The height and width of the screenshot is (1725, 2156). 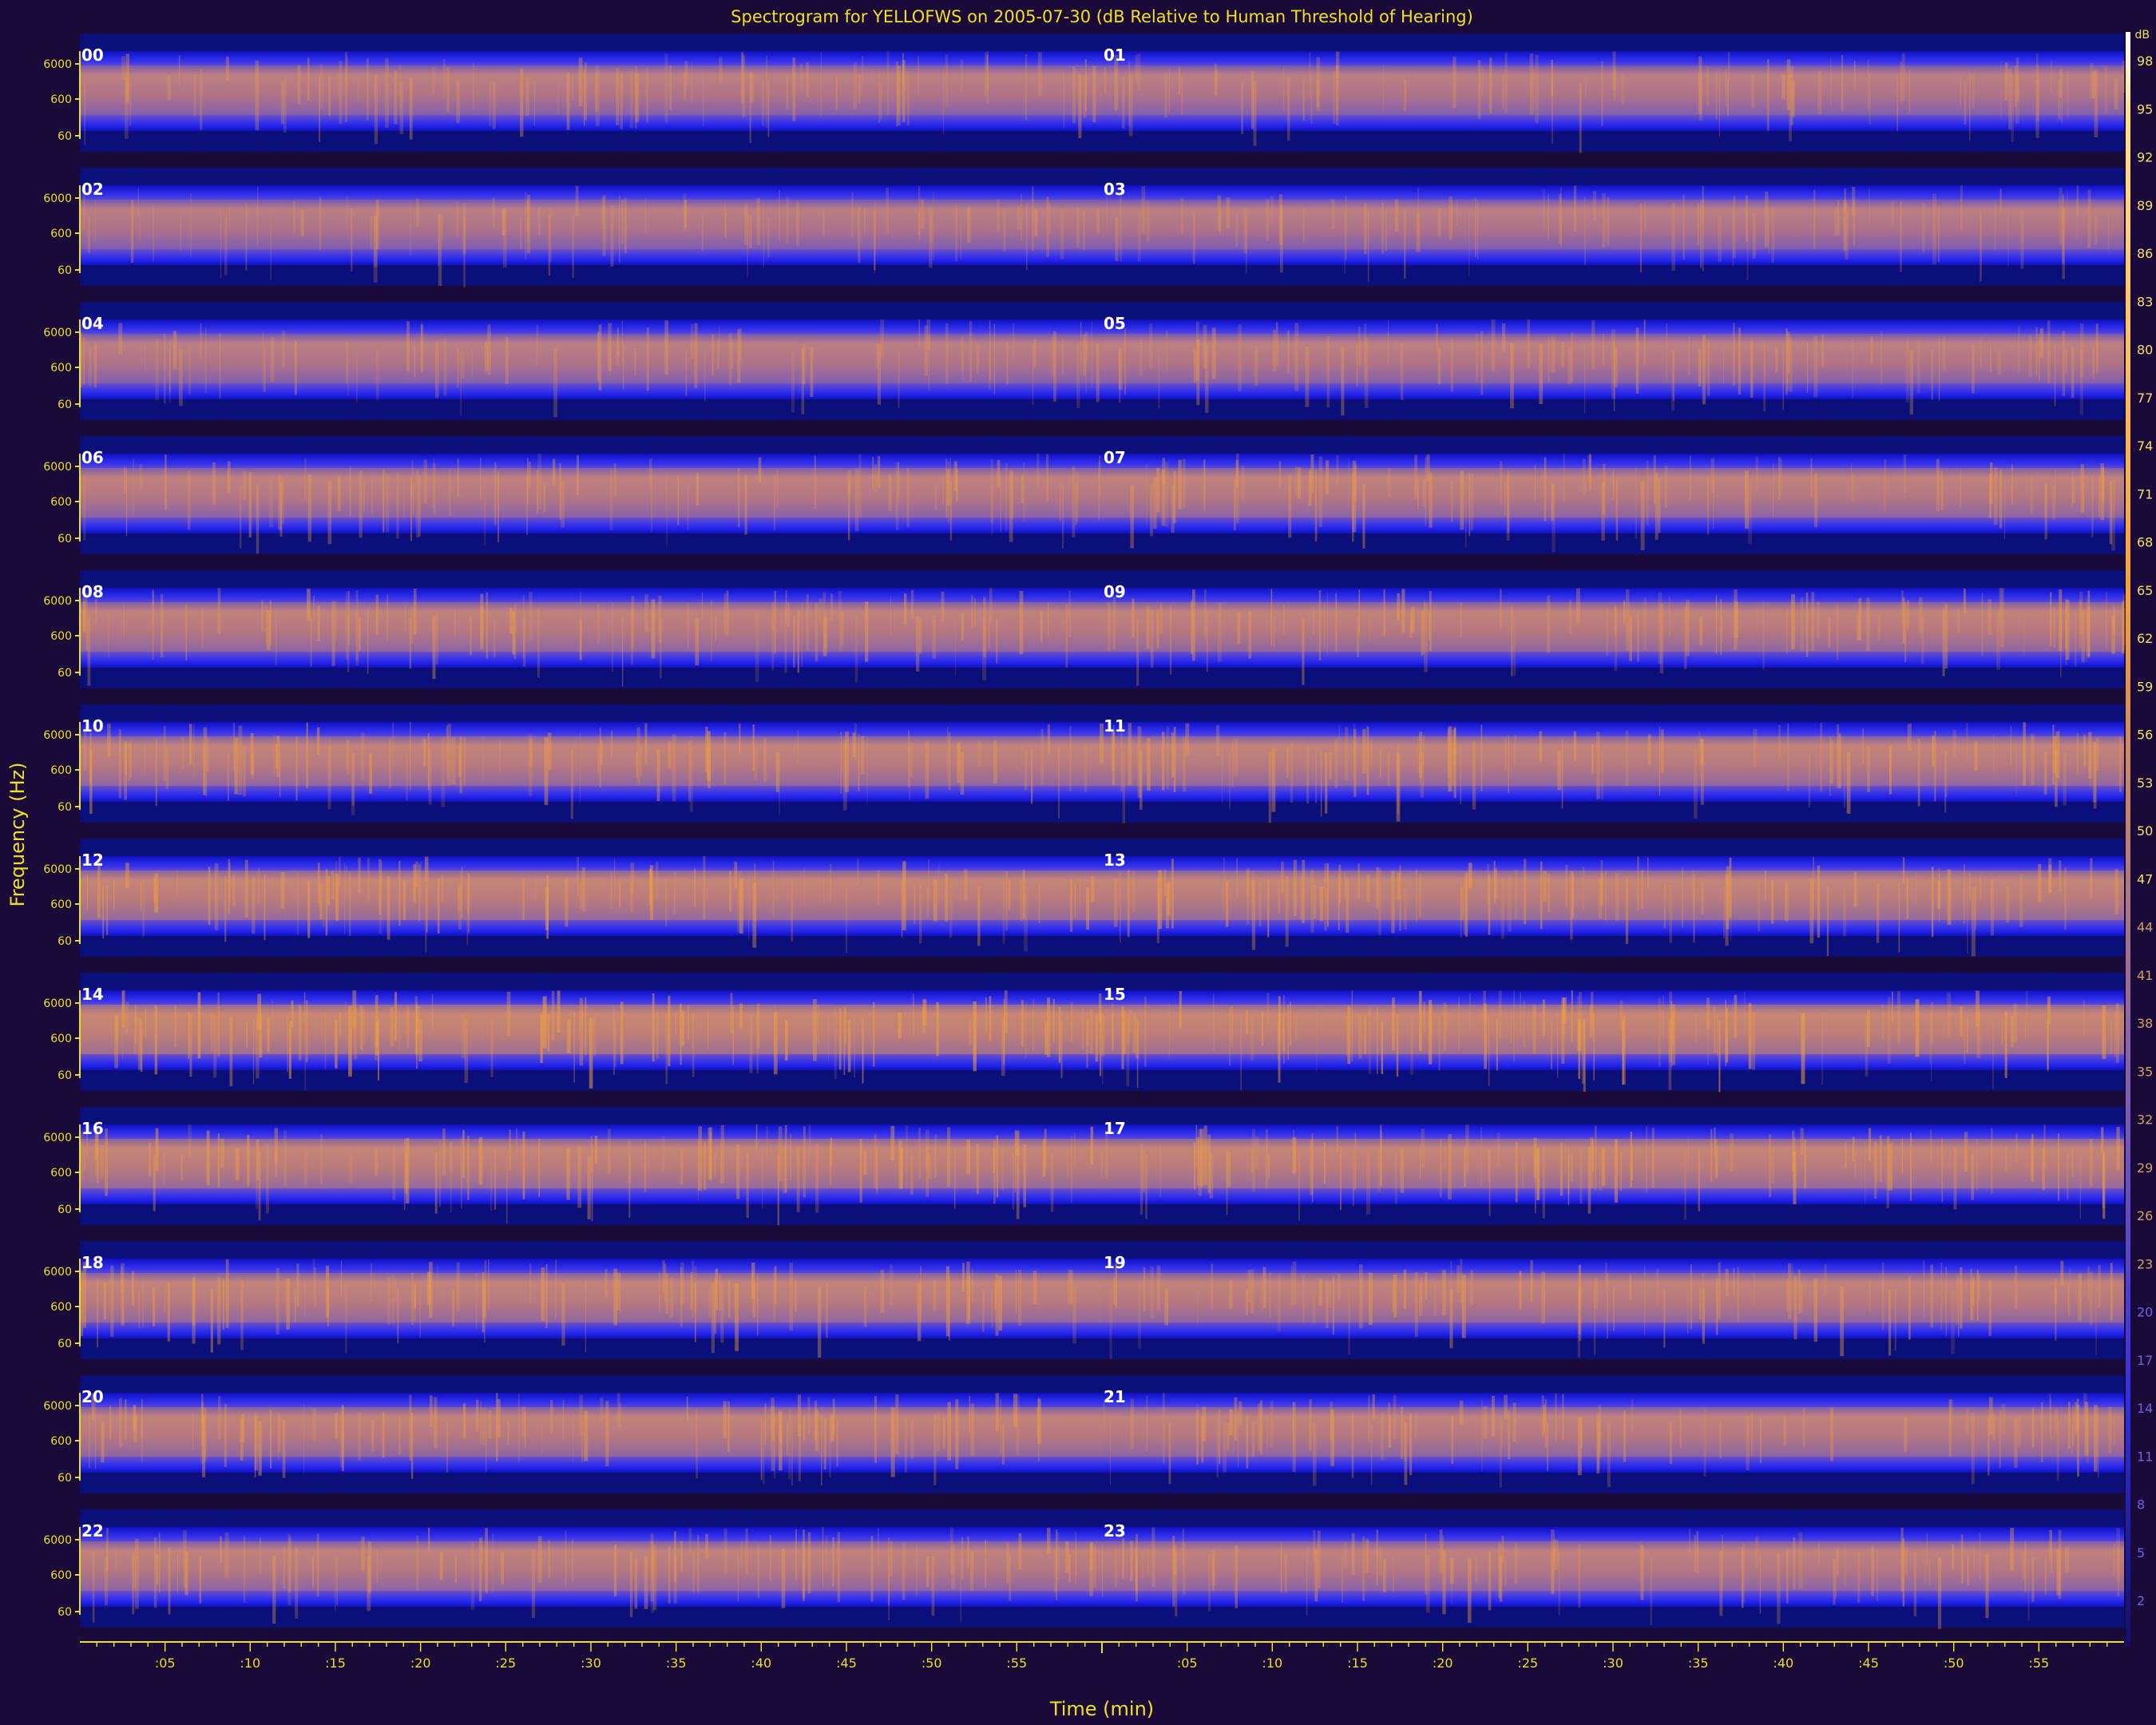 What do you see at coordinates (1698, 1664) in the screenshot?
I see `x-tick-label: :35` at bounding box center [1698, 1664].